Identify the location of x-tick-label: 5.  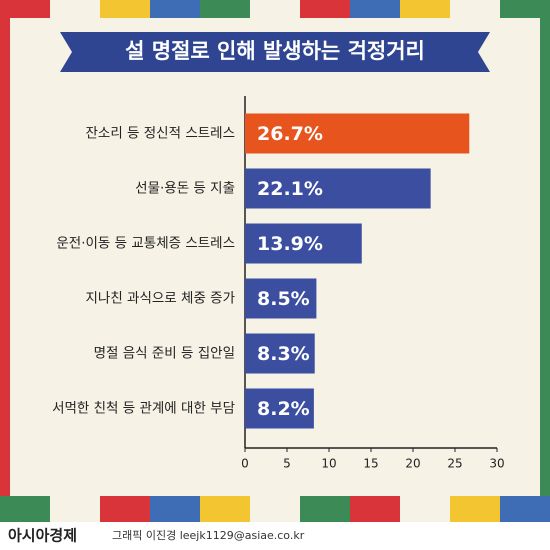
(287, 464).